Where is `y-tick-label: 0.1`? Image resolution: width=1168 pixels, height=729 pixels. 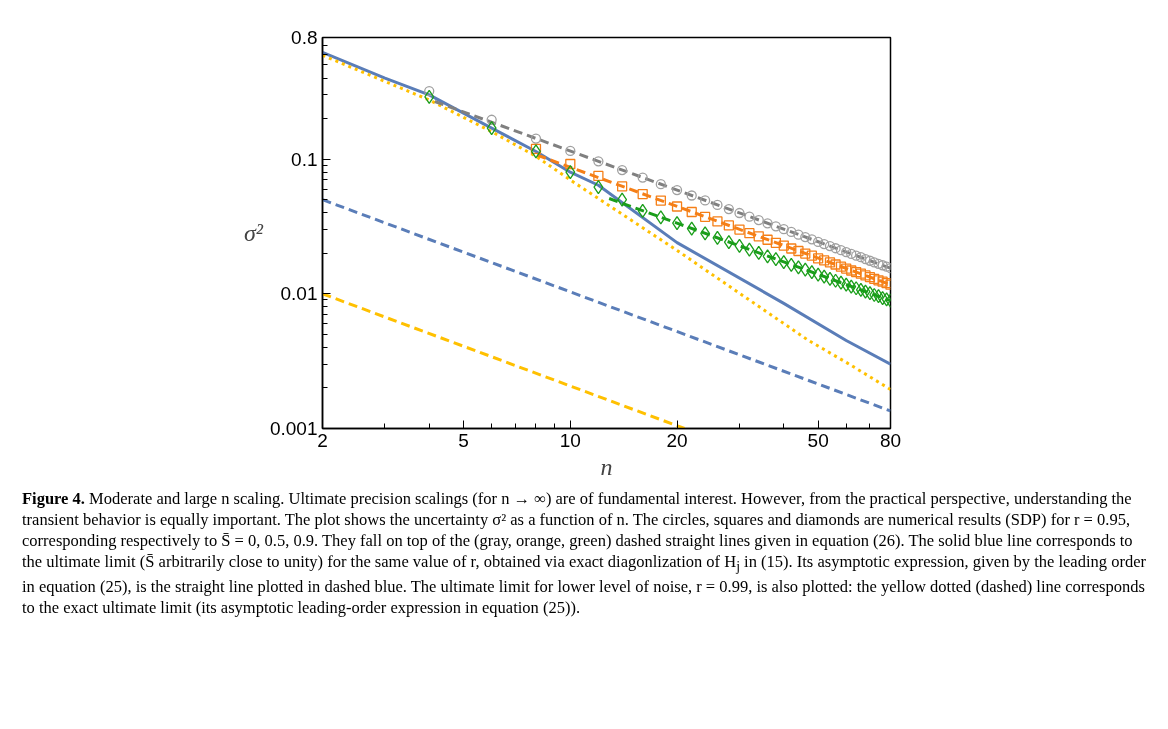
y-tick-label: 0.1 is located at coordinates (304, 159).